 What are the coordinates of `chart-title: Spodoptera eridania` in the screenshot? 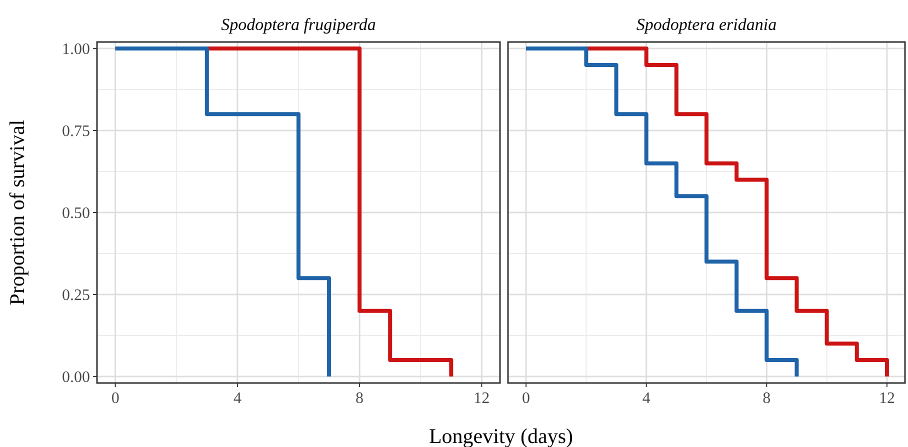 It's located at (706, 24).